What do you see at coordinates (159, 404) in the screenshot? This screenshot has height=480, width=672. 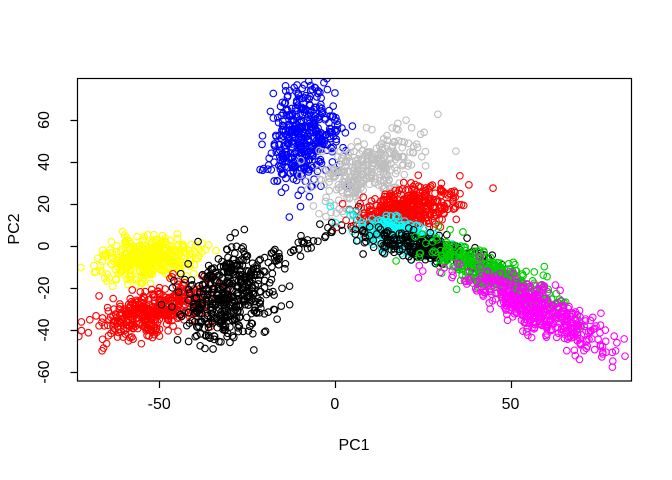 I see `x-tick-label: -50` at bounding box center [159, 404].